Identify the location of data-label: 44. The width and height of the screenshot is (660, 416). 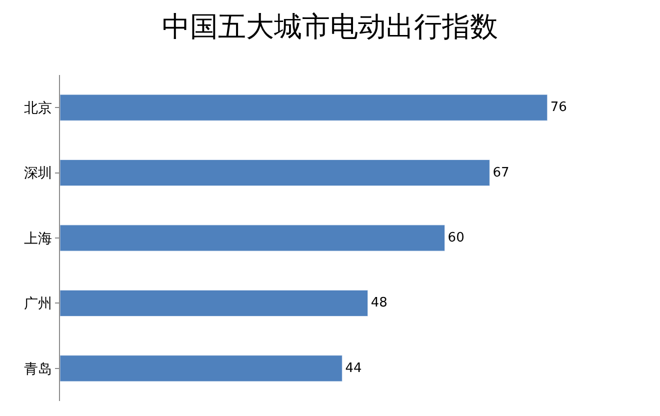
(353, 368).